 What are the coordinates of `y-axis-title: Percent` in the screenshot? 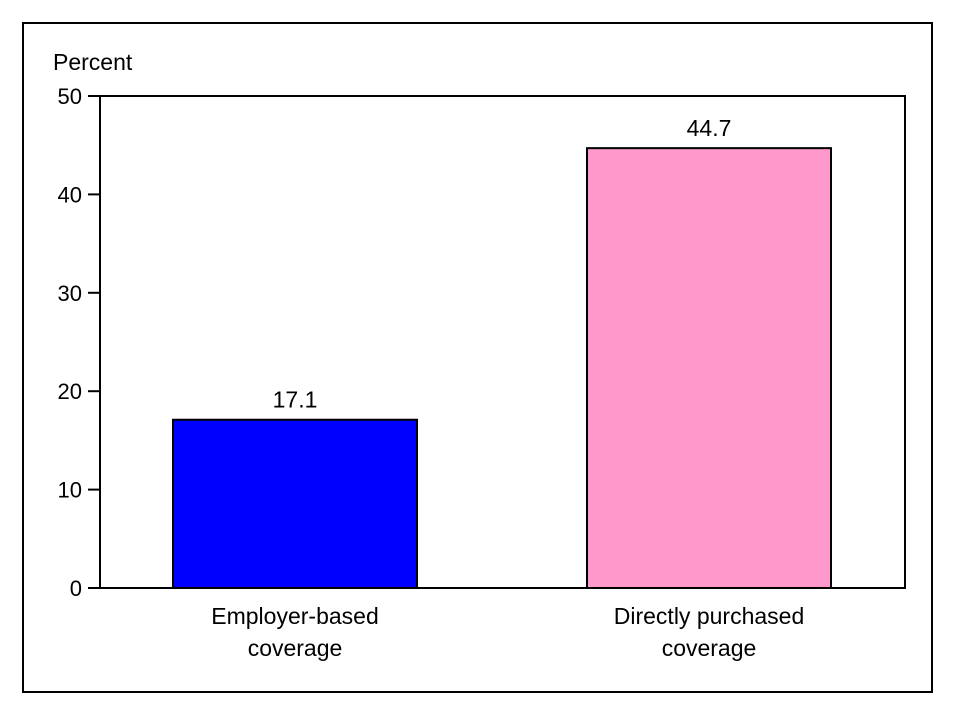 It's located at (93, 62).